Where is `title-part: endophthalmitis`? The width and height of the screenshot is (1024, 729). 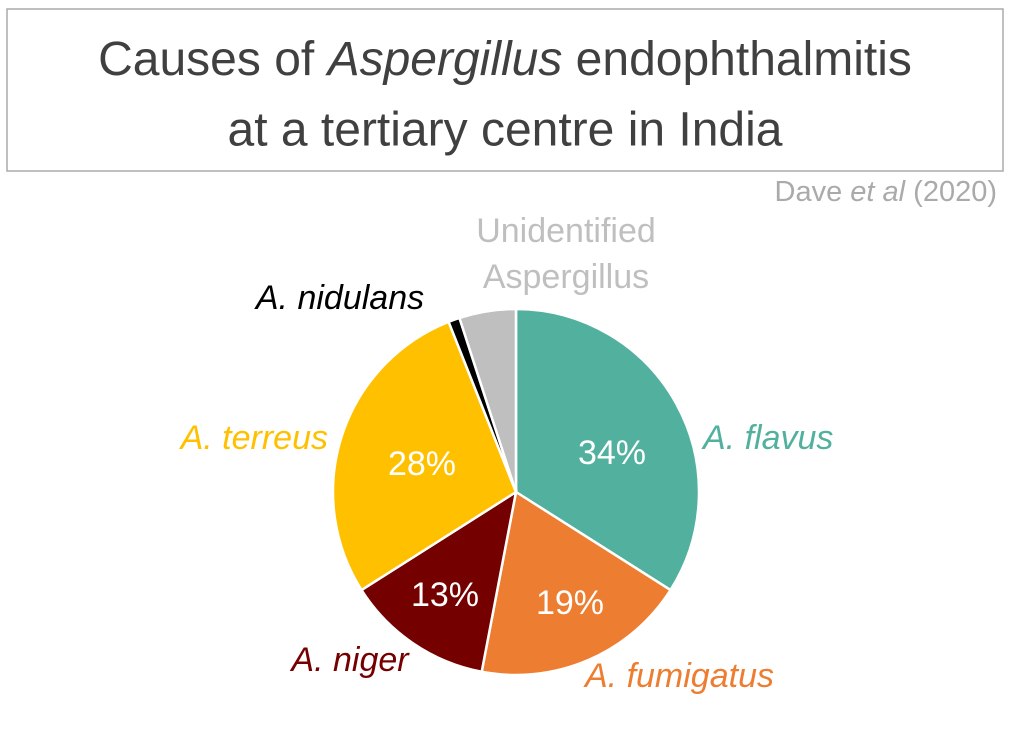
title-part: endophthalmitis is located at coordinates (737, 59).